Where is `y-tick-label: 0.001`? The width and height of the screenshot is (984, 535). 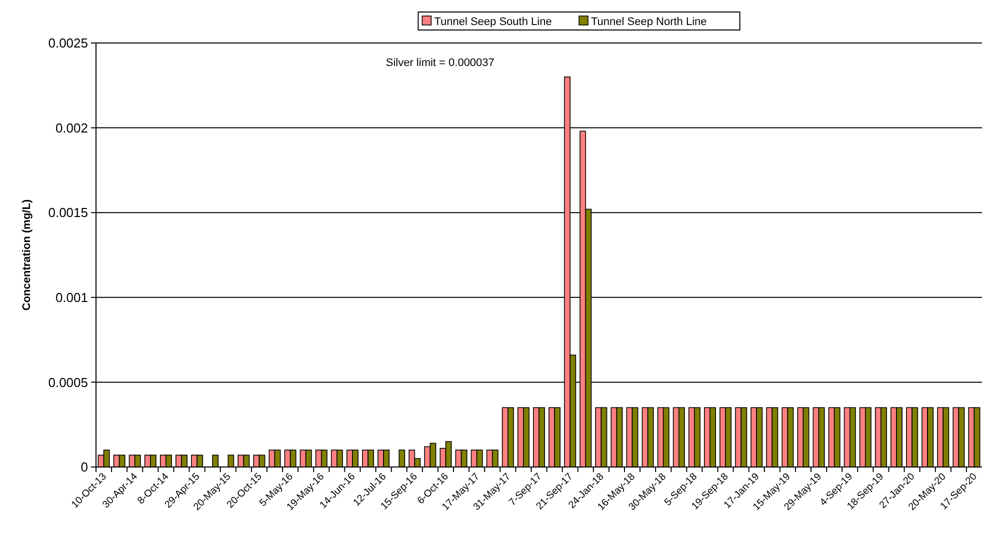
y-tick-label: 0.001 is located at coordinates (71, 297).